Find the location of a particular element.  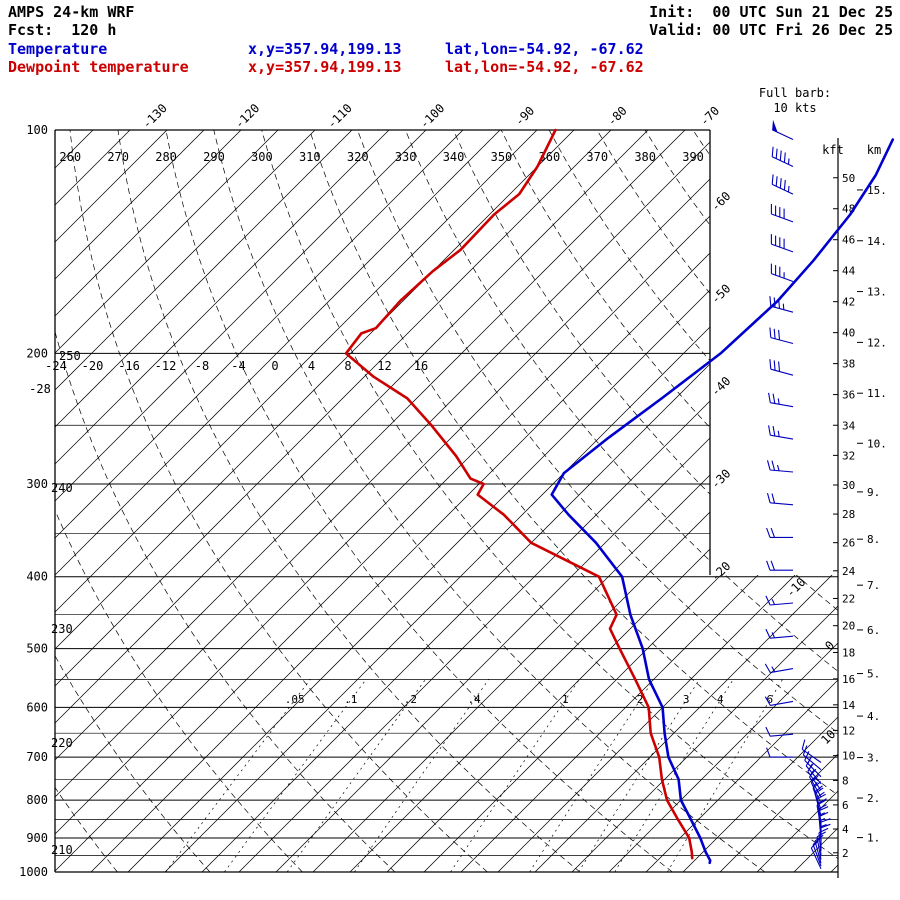

km-tick-label: 11. is located at coordinates (877, 393).